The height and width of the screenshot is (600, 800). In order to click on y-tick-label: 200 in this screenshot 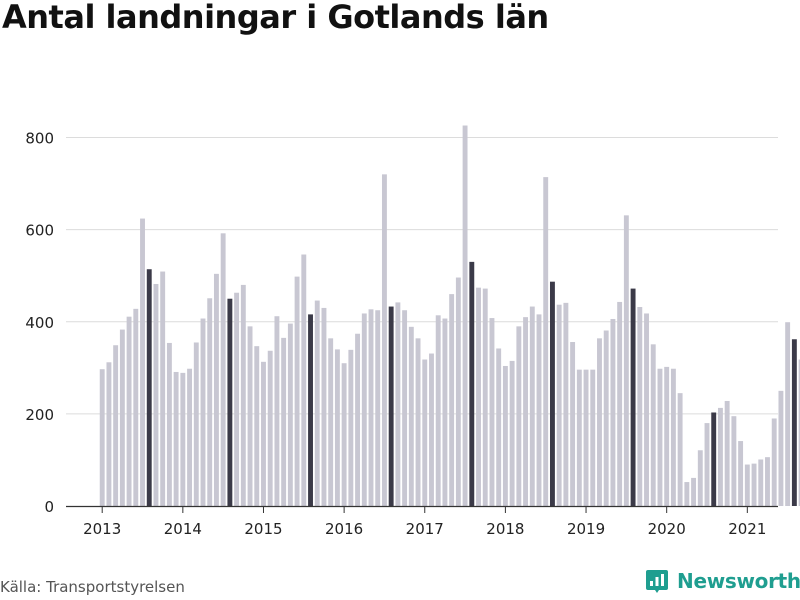, I will do `click(39, 415)`.